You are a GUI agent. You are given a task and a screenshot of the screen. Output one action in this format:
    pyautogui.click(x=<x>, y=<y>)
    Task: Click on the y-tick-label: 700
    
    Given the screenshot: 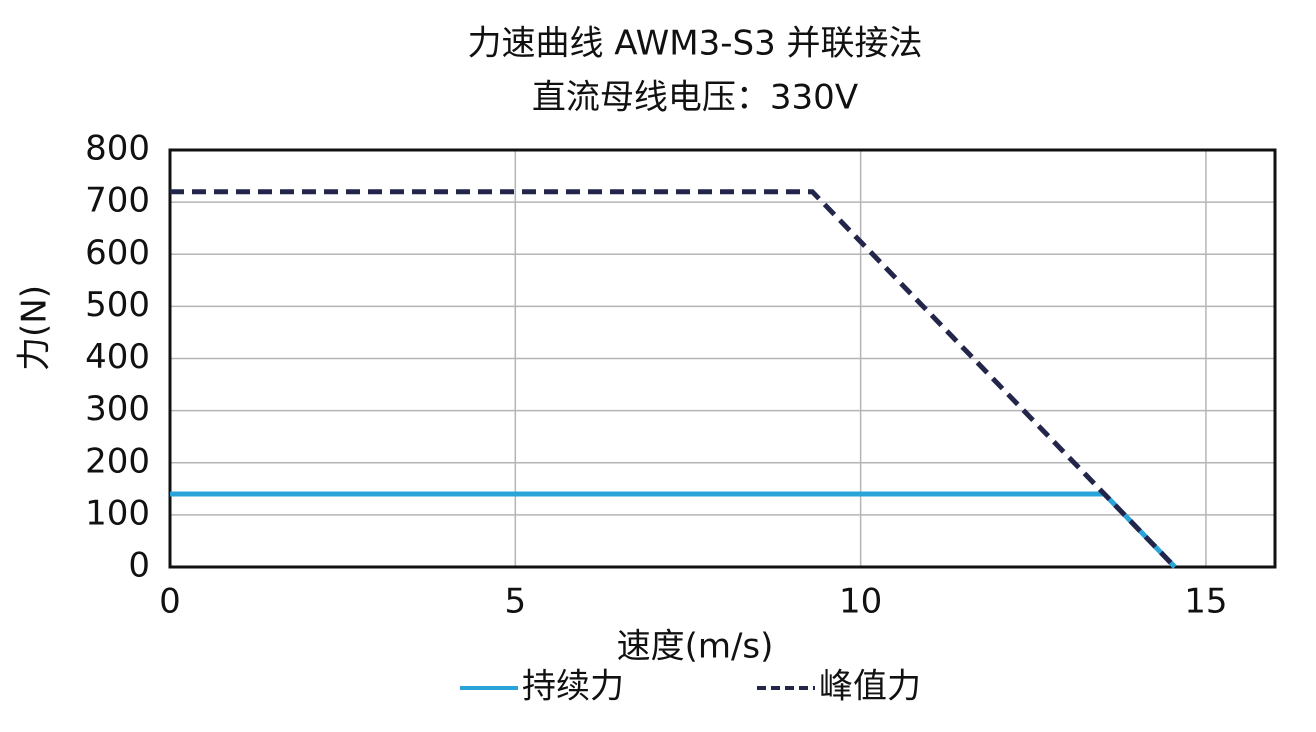 What is the action you would take?
    pyautogui.click(x=117, y=201)
    